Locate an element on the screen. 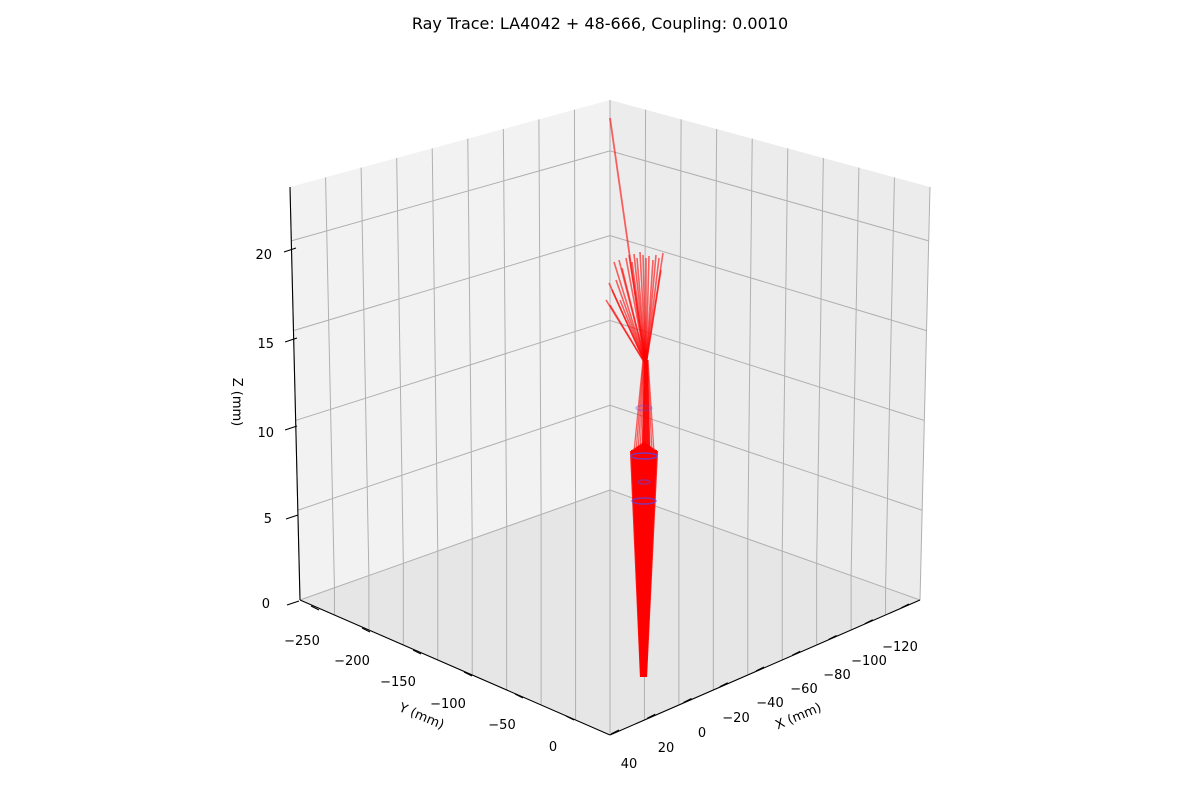 This screenshot has width=1200, height=800. y-tick-m100: −100 is located at coordinates (448, 704).